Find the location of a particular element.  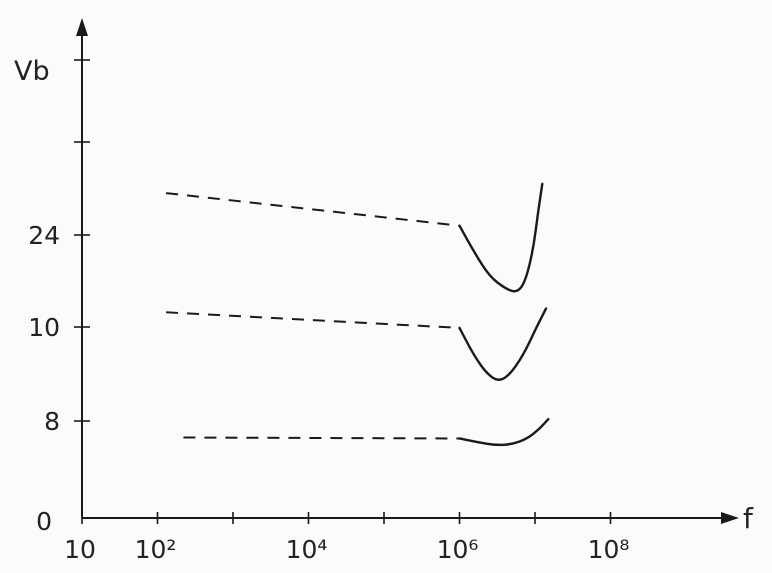

series-3-dashed-line is located at coordinates (321, 438).